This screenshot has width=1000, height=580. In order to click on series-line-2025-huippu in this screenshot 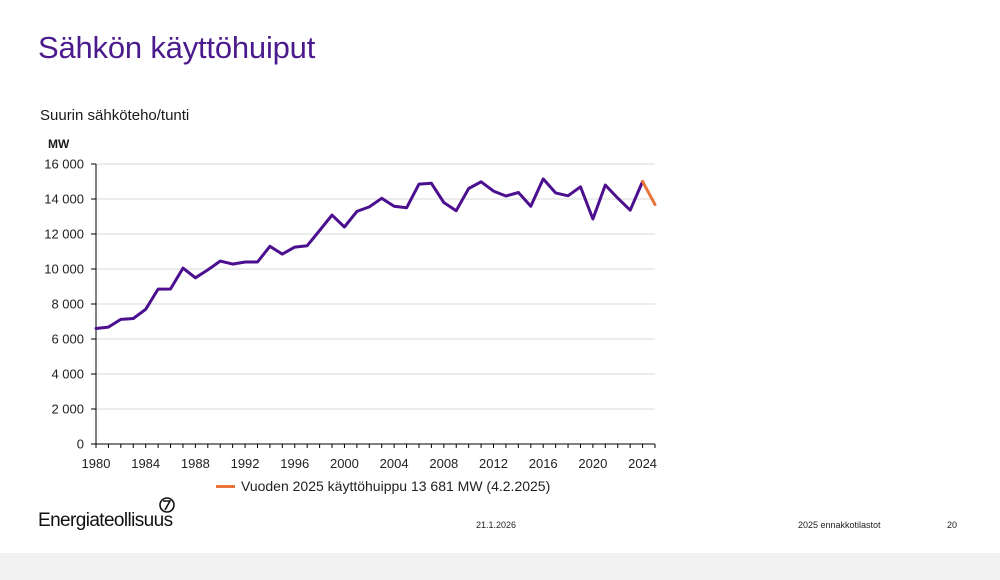, I will do `click(649, 193)`.